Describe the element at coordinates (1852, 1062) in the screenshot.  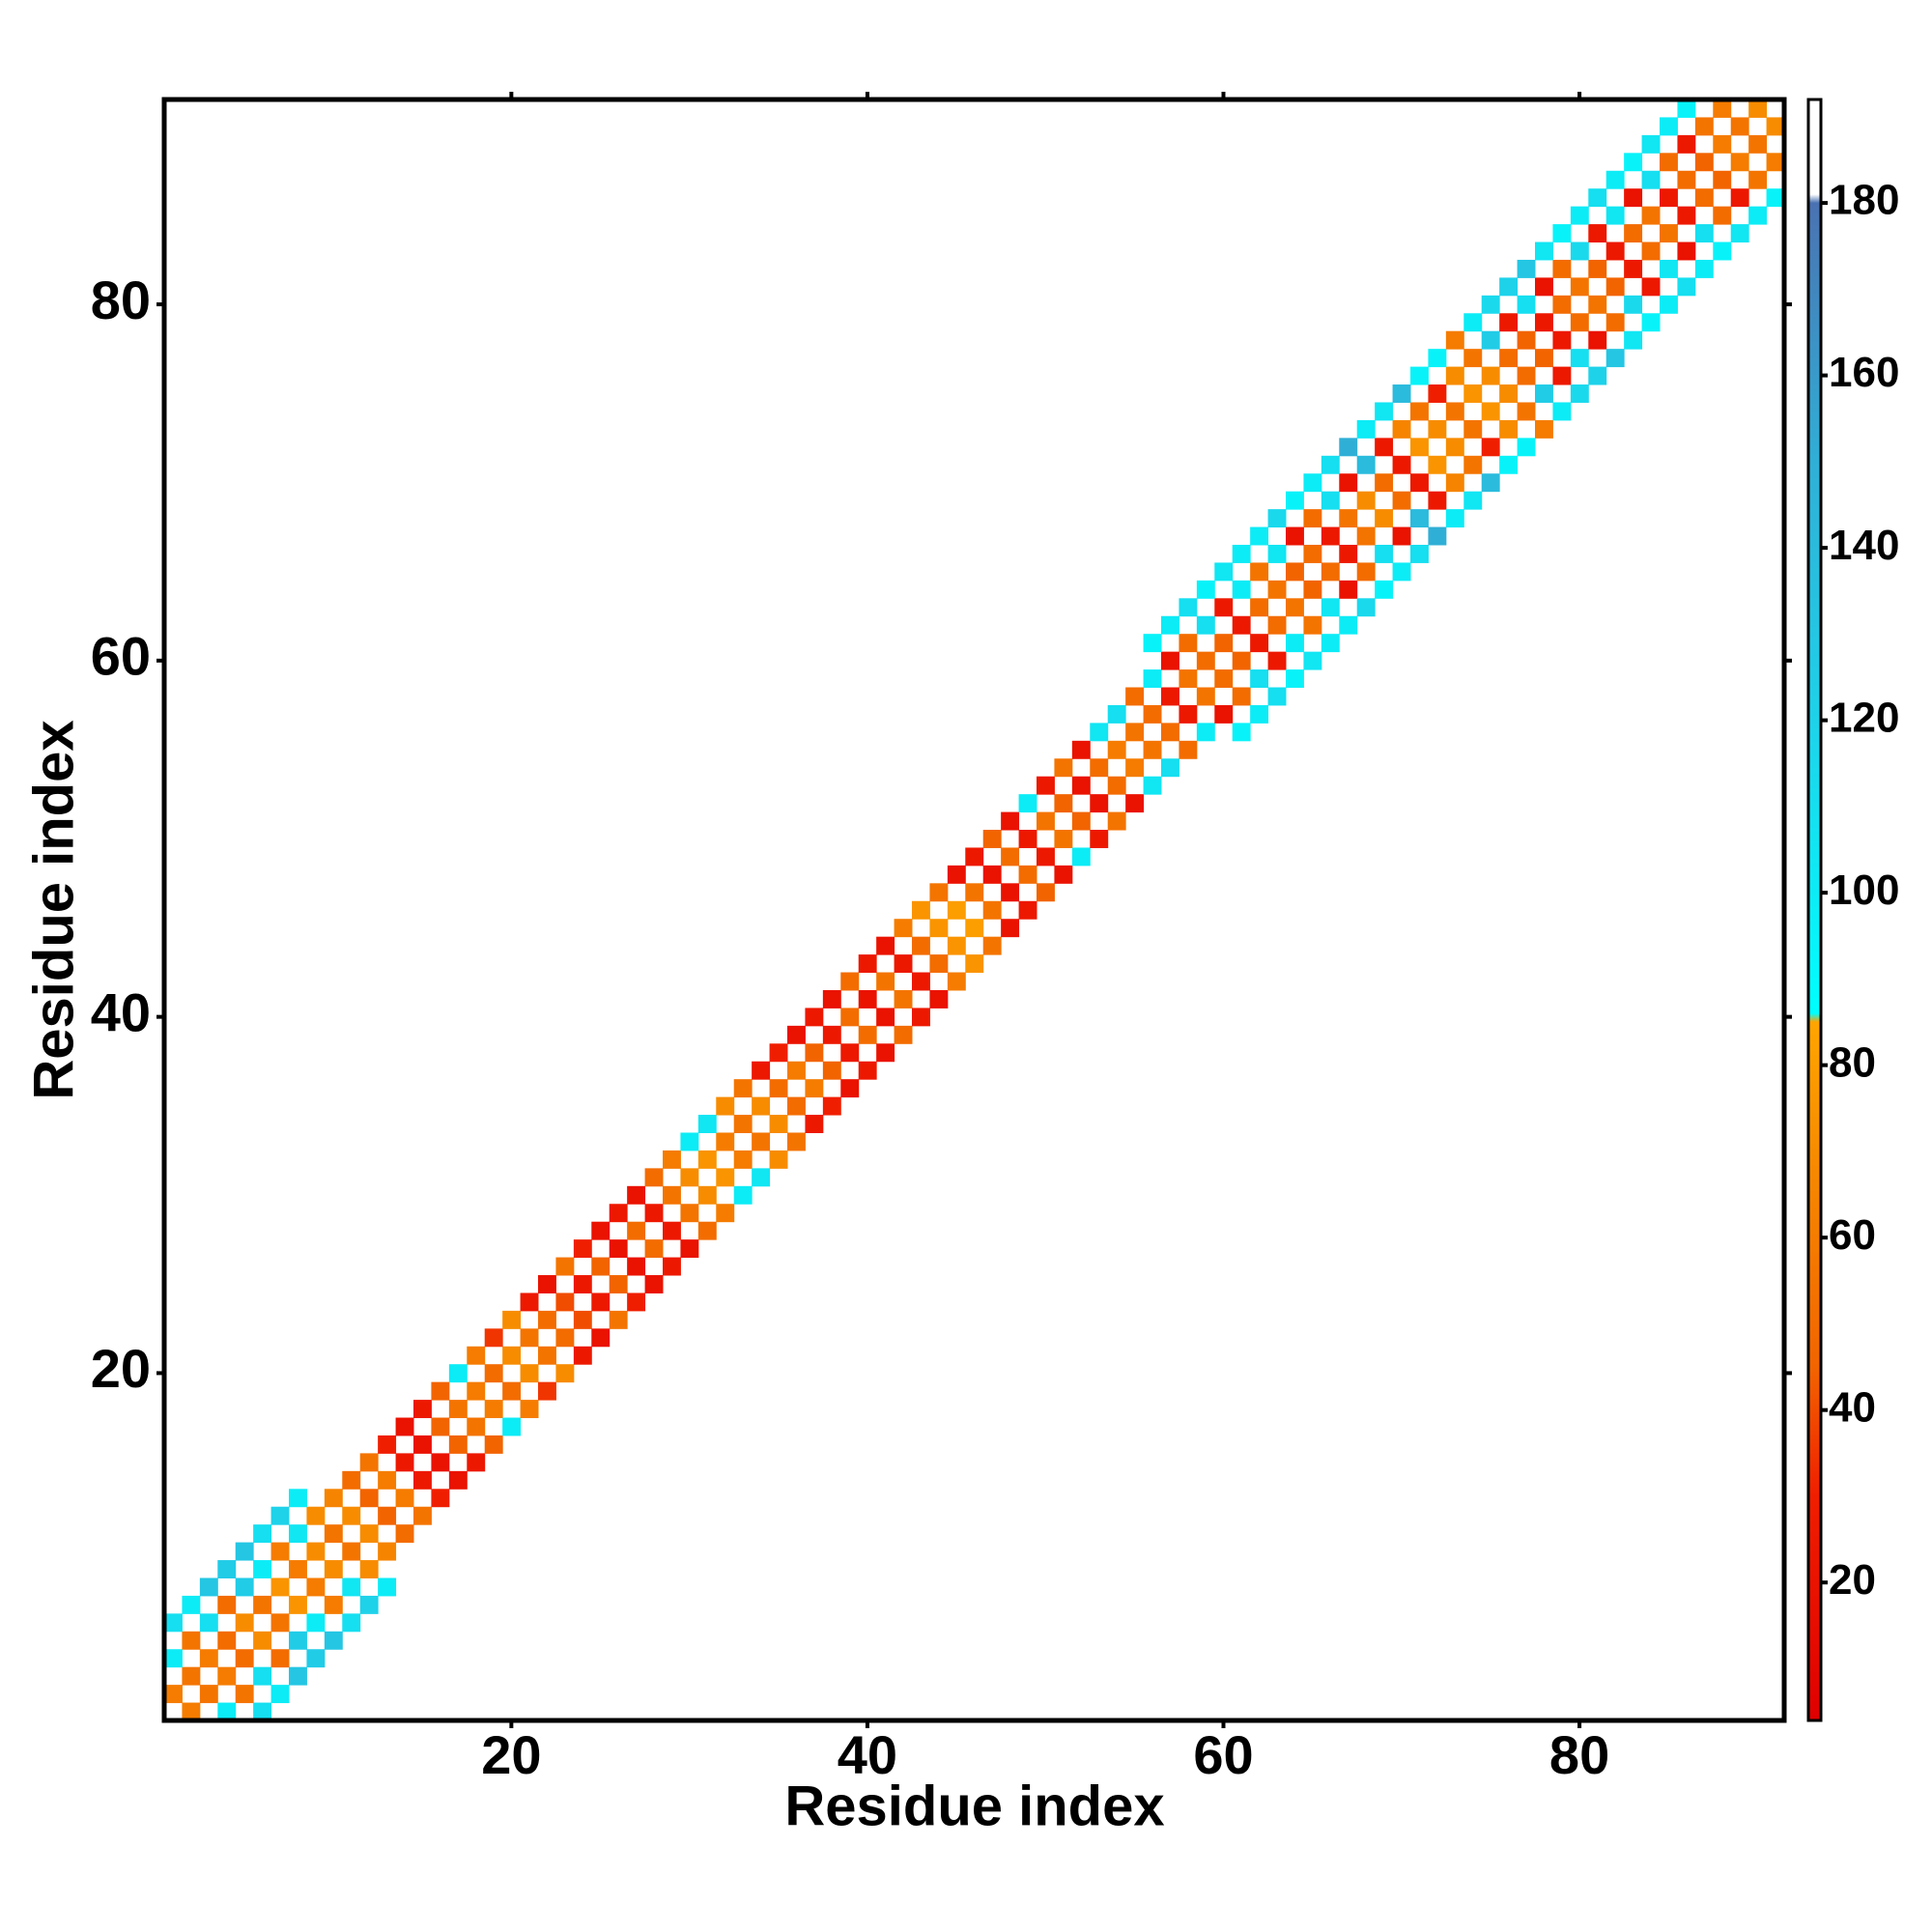
I see `colorbar-tick-label: 80` at that location.